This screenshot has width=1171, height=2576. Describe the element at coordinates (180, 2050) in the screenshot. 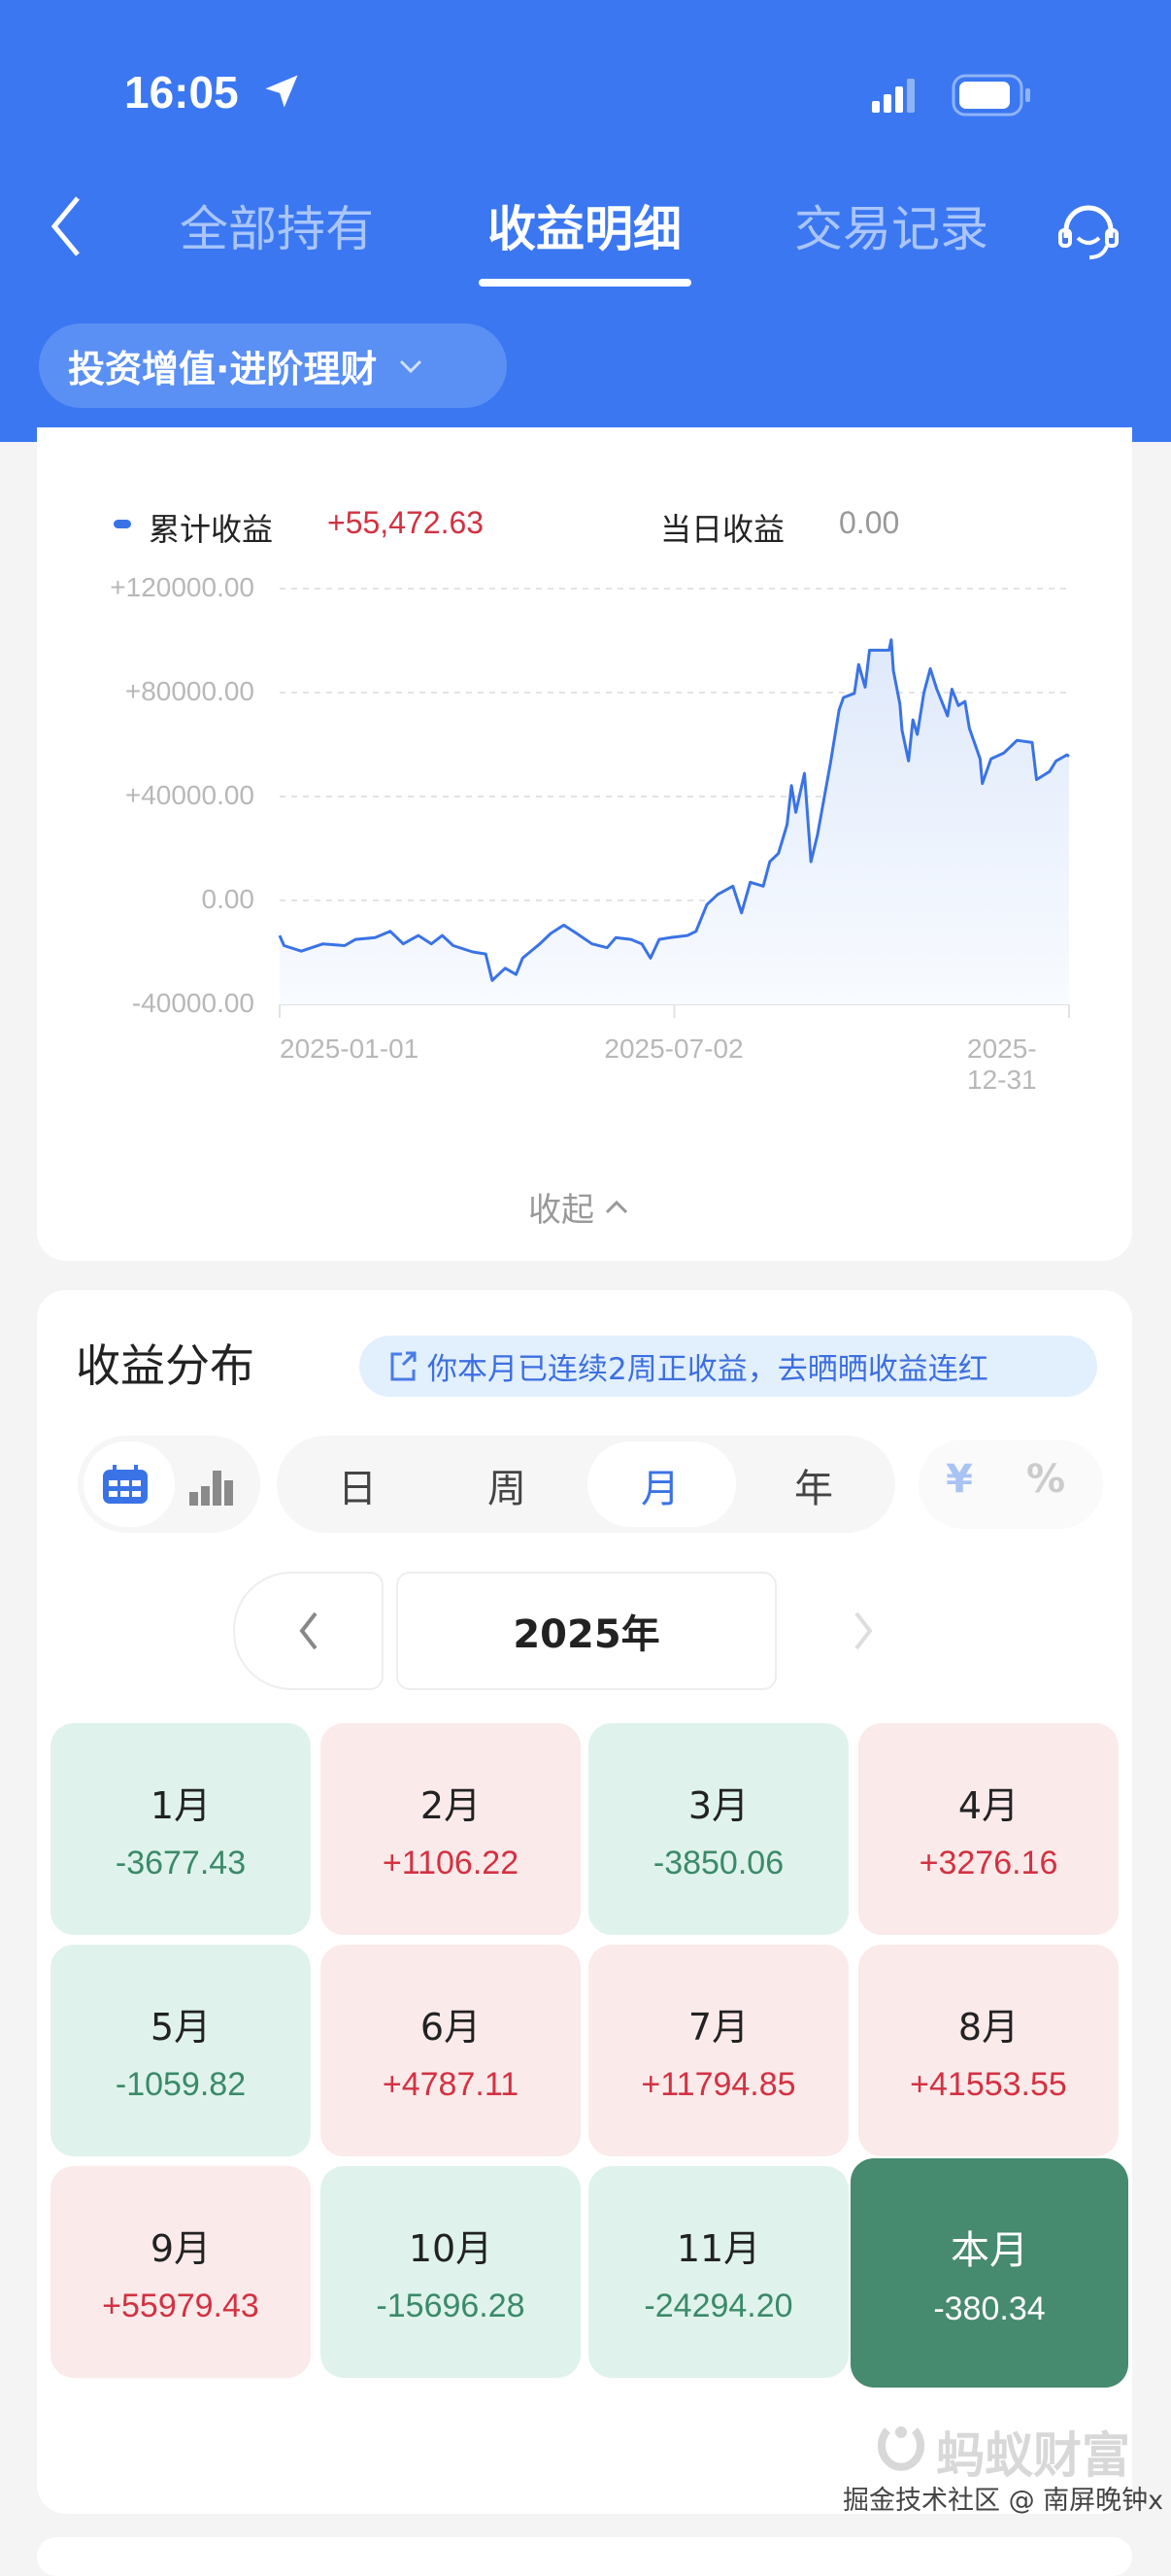

I see `month-cell: 5月 -1059.82` at that location.